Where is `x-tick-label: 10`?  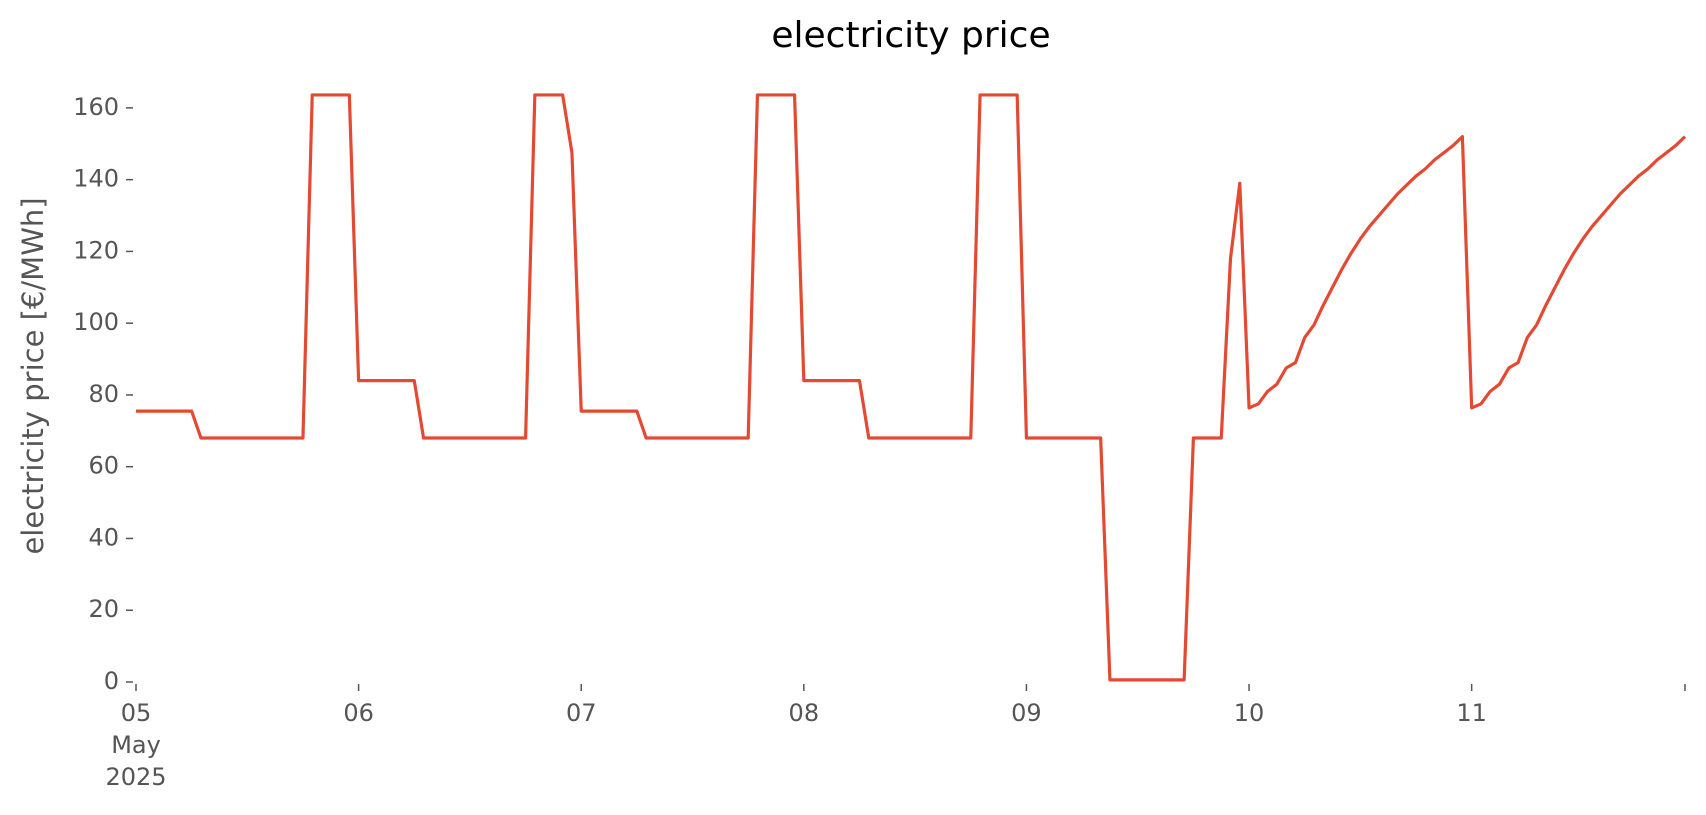
x-tick-label: 10 is located at coordinates (1249, 713).